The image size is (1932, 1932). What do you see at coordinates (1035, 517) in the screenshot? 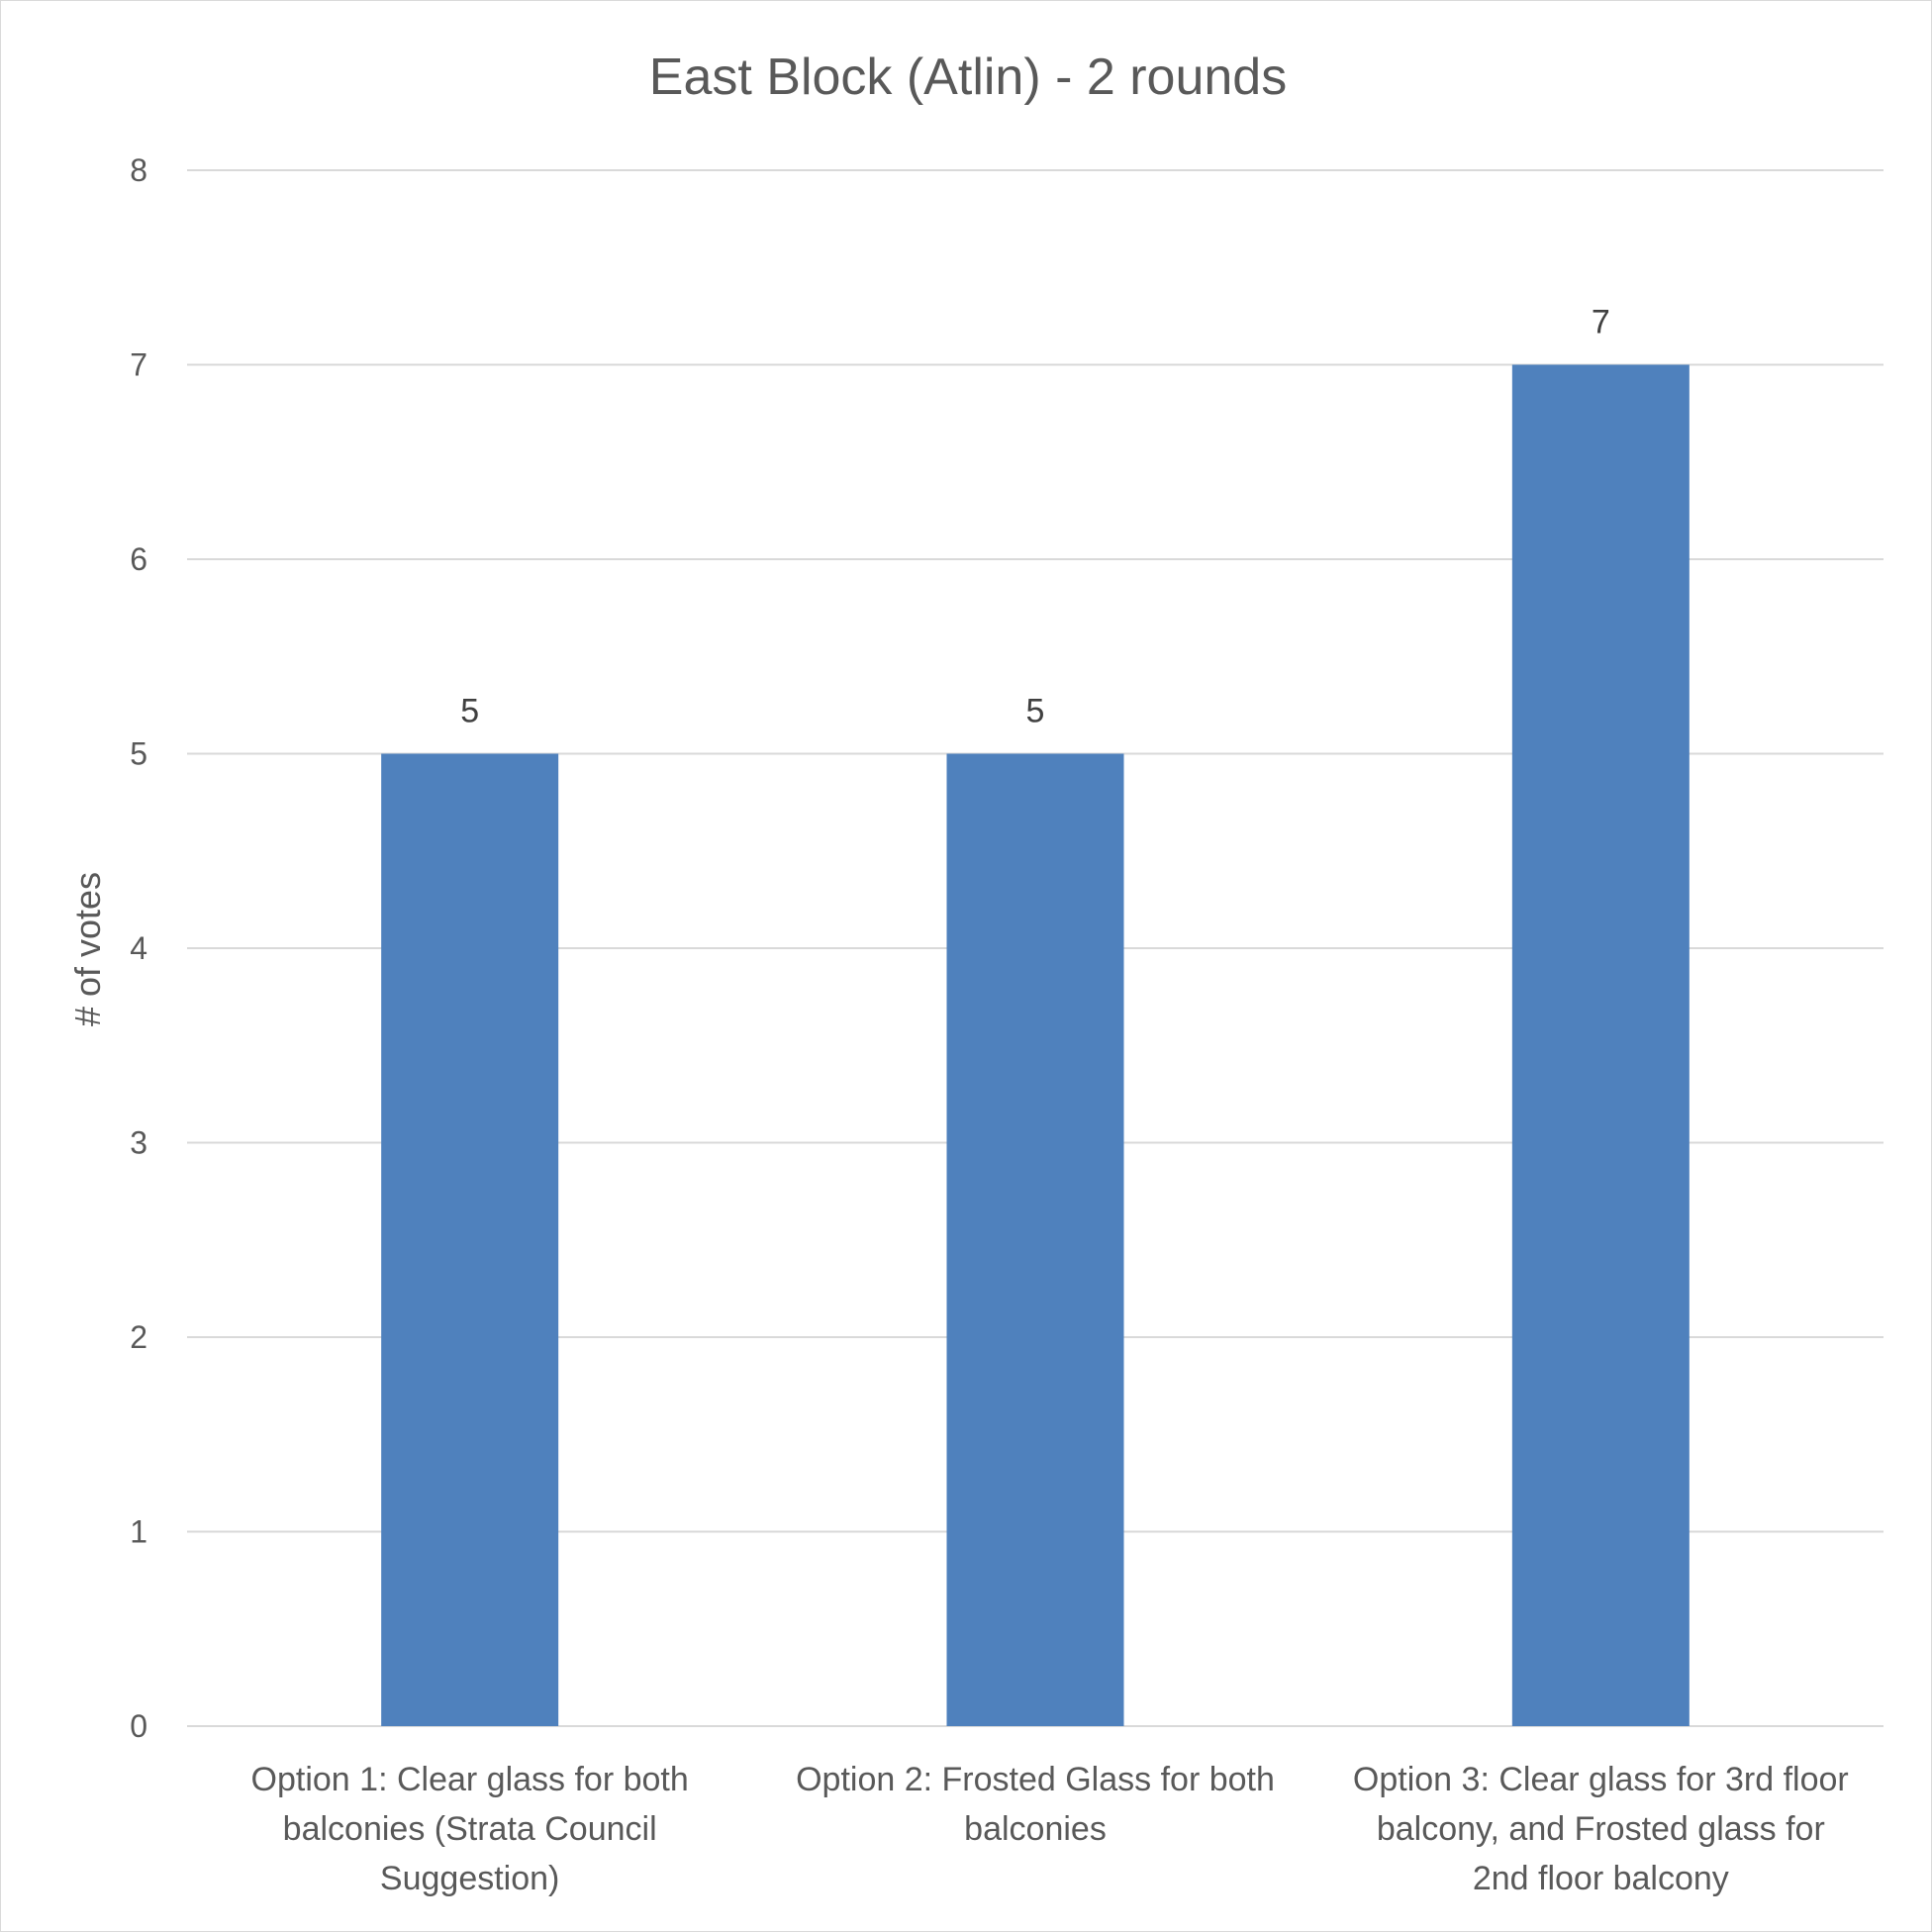
I see `data-labels: 5 5 7` at bounding box center [1035, 517].